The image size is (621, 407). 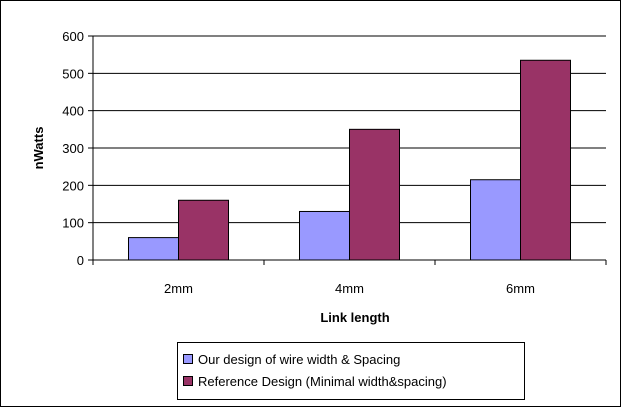 What do you see at coordinates (322, 381) in the screenshot?
I see `legend-label-reference-design: Reference Design (Minimal width&spacing)` at bounding box center [322, 381].